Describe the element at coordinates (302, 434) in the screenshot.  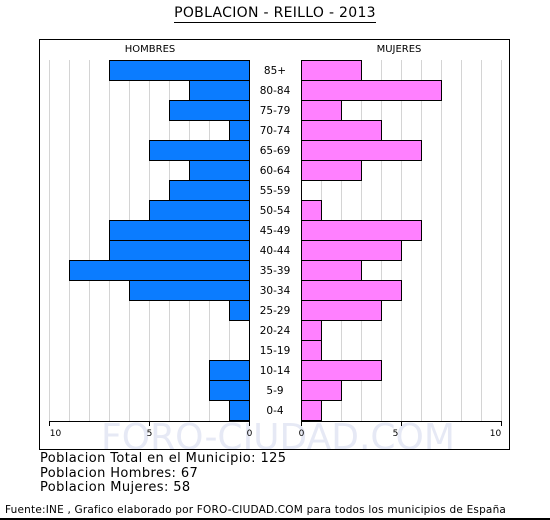
I see `x-tick-label-right: 0` at that location.